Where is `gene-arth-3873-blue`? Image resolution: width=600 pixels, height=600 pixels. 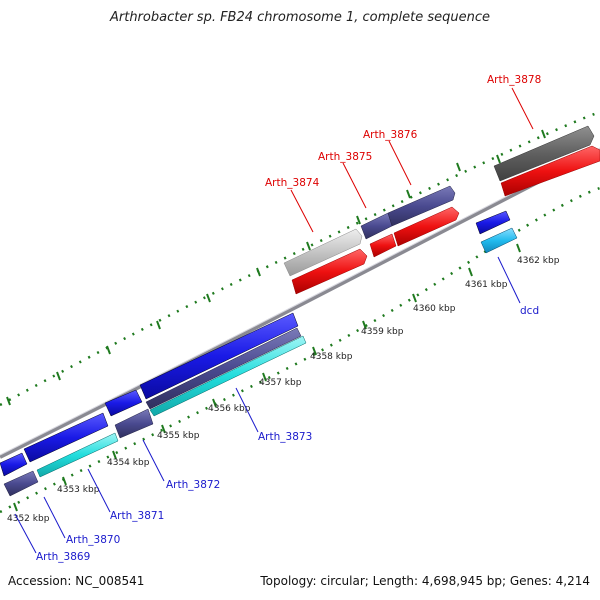
gene-arth-3873-blue is located at coordinates (219, 356).